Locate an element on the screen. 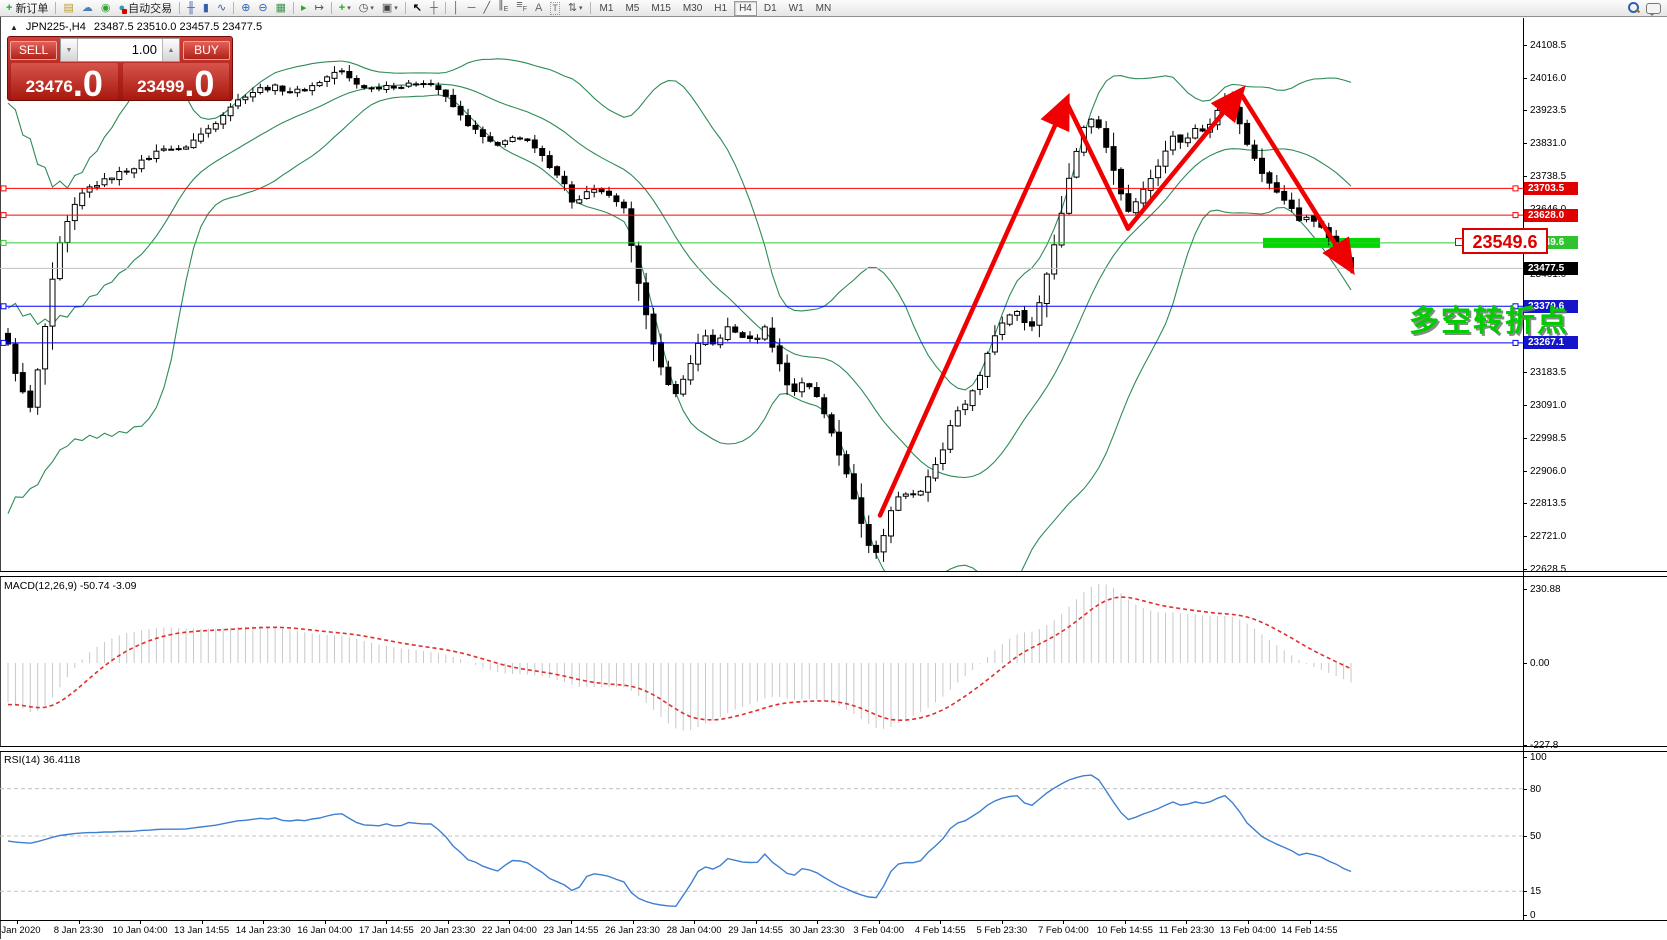 The width and height of the screenshot is (1667, 940). volume-value: 1.00 is located at coordinates (144, 49).